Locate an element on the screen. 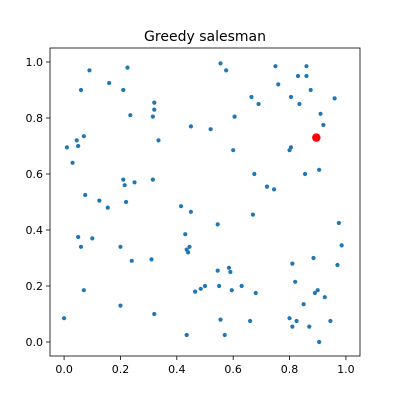 The width and height of the screenshot is (400, 400). y-tick-label: 0.4 is located at coordinates (35, 230).